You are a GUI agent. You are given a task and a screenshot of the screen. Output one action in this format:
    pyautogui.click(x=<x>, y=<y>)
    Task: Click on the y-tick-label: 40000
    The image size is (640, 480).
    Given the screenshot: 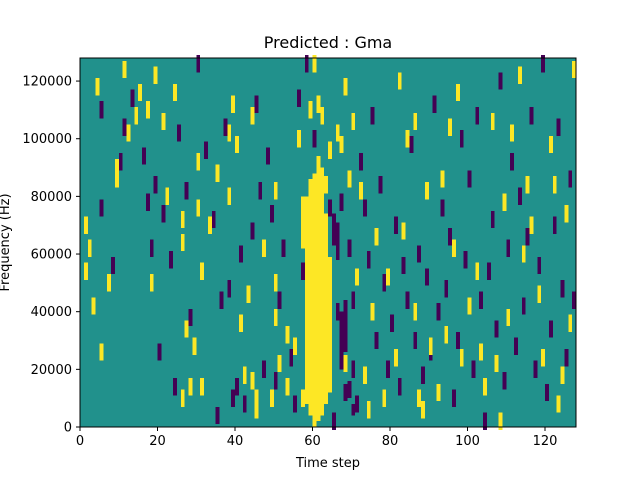 What is the action you would take?
    pyautogui.click(x=51, y=312)
    